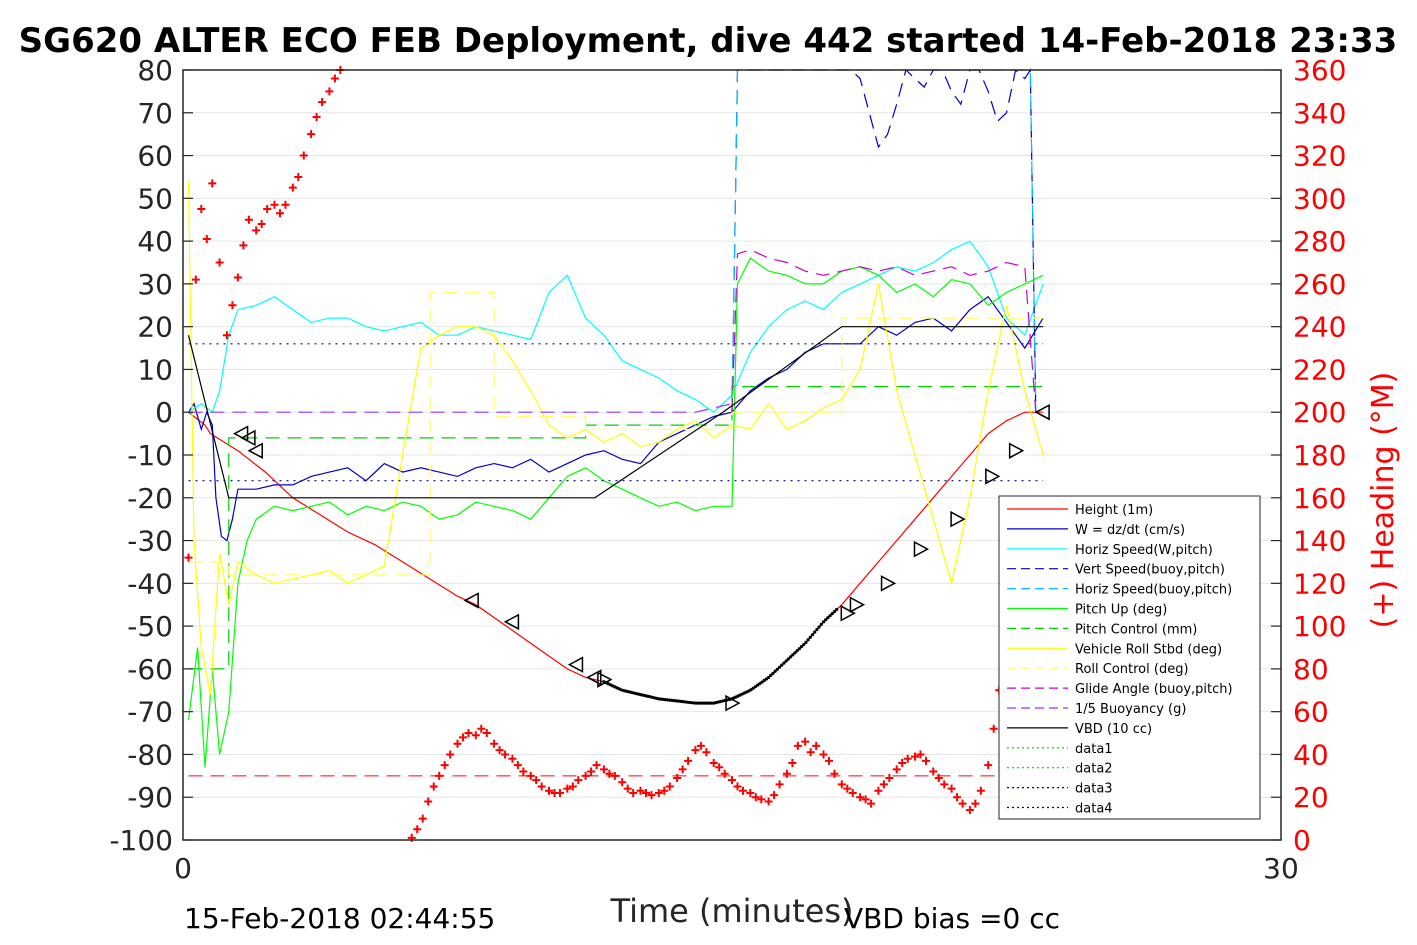 This screenshot has height=945, width=1417. What do you see at coordinates (155, 369) in the screenshot?
I see `y-tick-label: 10` at bounding box center [155, 369].